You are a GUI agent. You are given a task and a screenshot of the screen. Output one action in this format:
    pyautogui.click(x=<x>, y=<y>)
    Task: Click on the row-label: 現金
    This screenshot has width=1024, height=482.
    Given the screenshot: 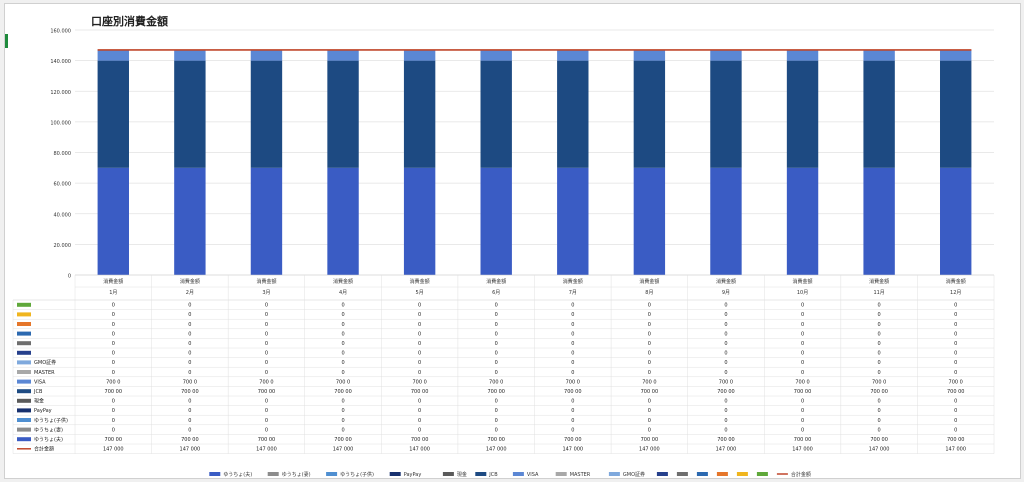 What is the action you would take?
    pyautogui.click(x=39, y=401)
    